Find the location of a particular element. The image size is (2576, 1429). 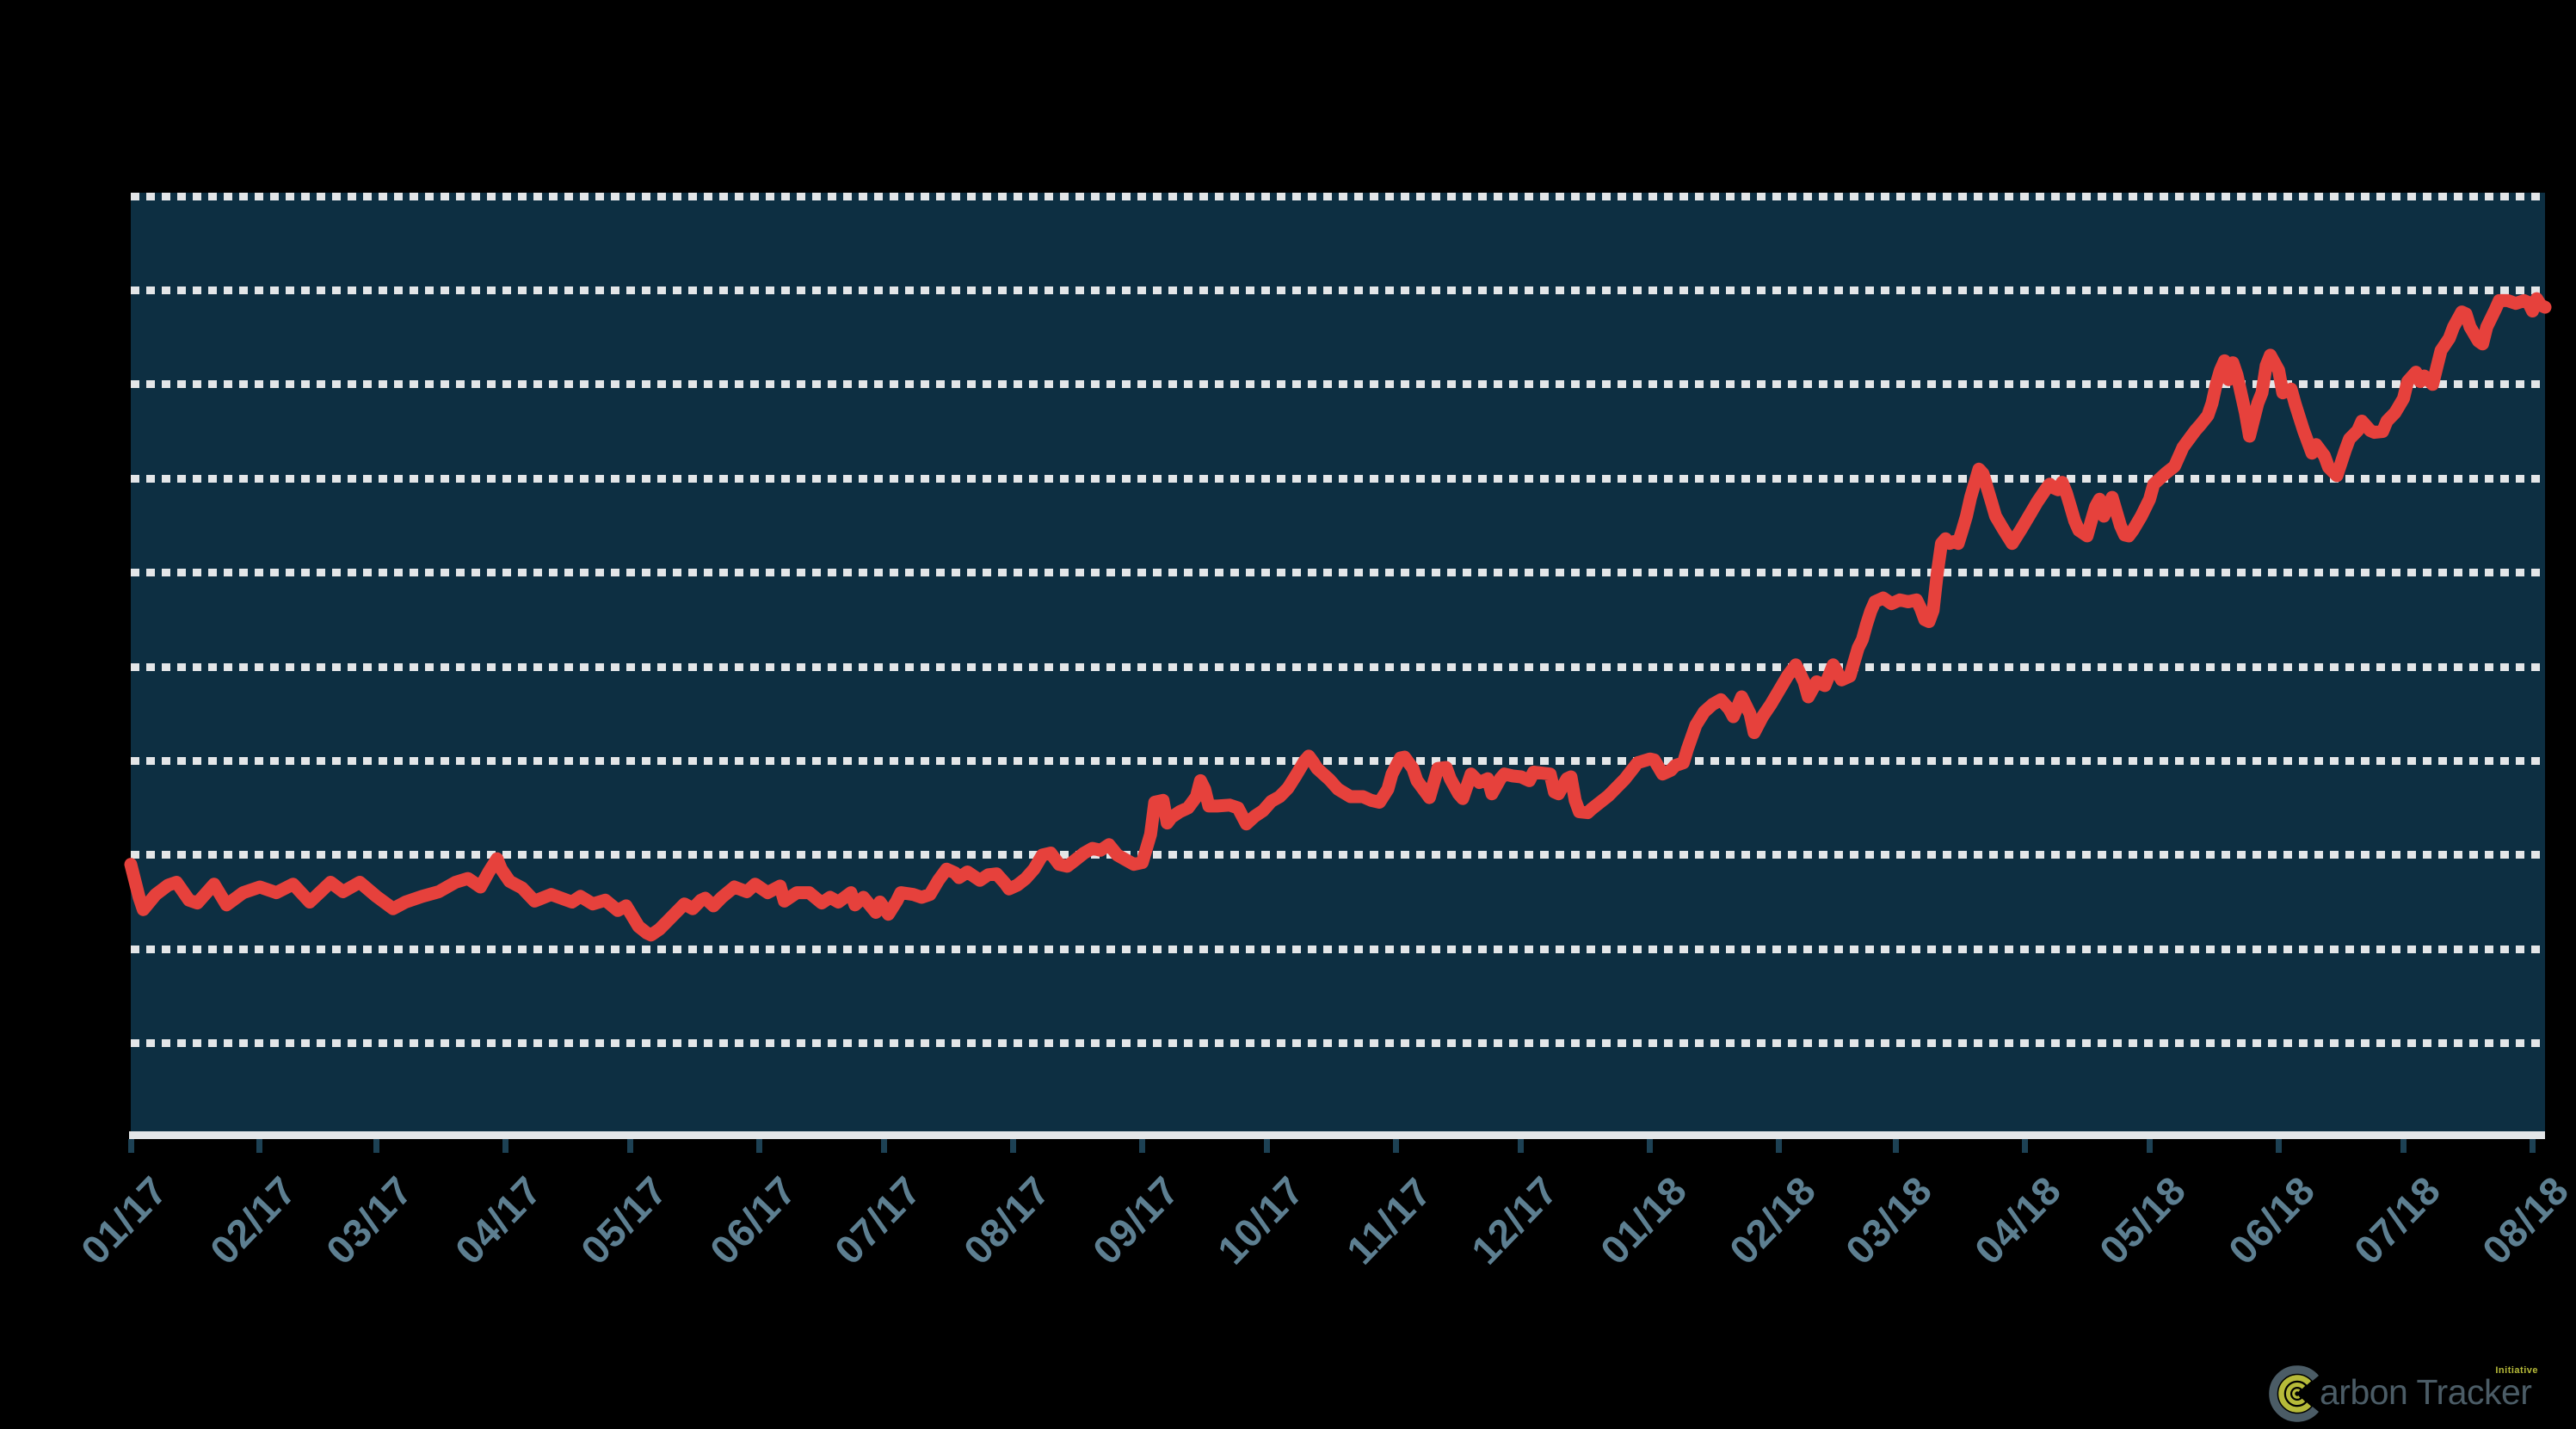

x-axis-tick-label: 08/18 is located at coordinates (2525, 1220).